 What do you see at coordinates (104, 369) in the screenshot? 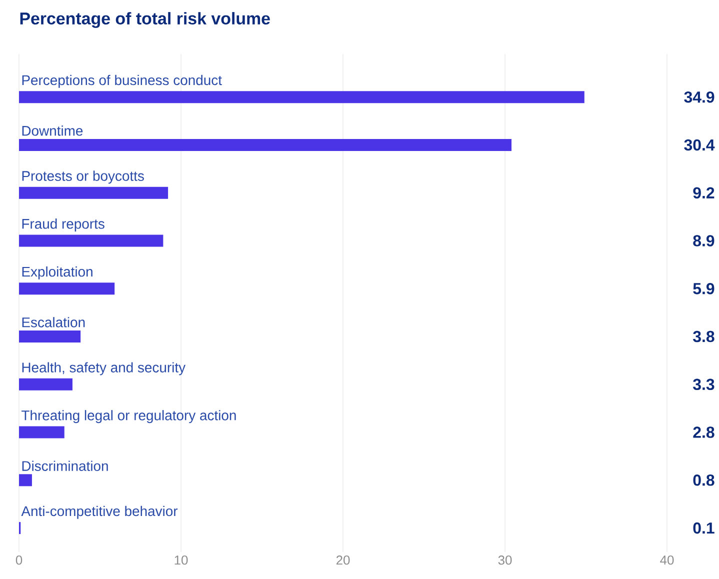
I see `y-tick-label: Health, safety and security` at bounding box center [104, 369].